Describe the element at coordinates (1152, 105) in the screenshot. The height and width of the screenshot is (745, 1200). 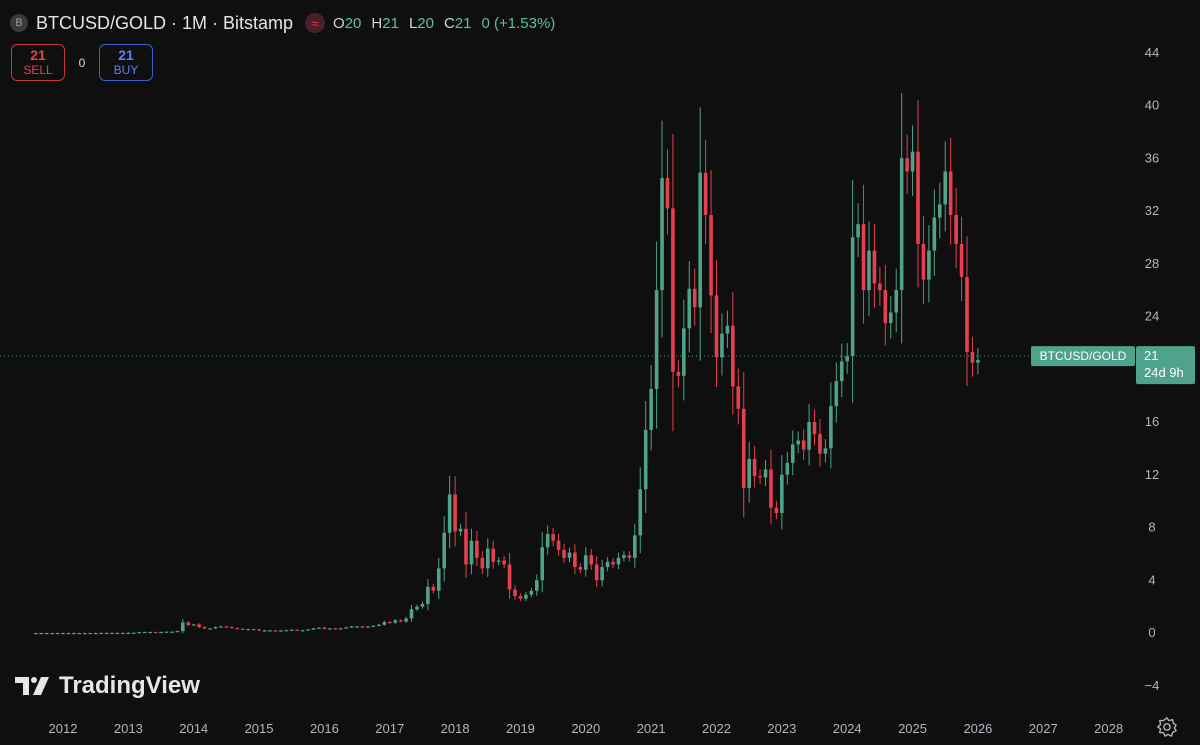
I see `y-tick-label: 40` at that location.